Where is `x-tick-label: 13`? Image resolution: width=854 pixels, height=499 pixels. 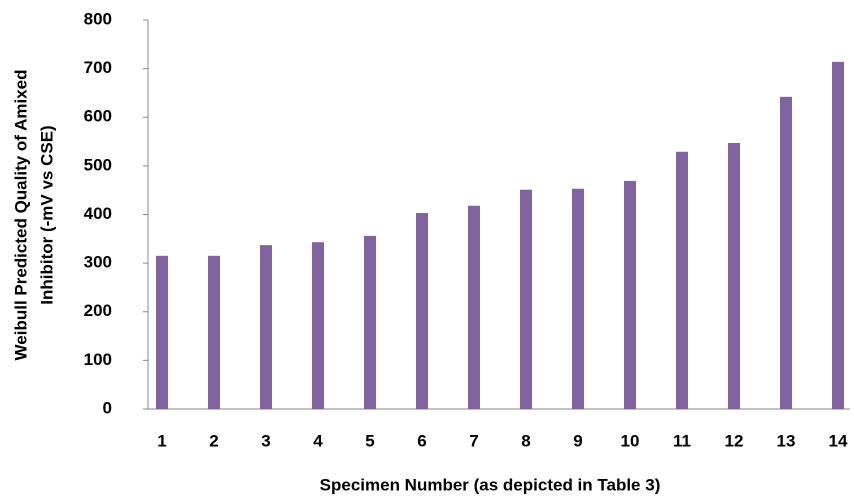 x-tick-label: 13 is located at coordinates (786, 440).